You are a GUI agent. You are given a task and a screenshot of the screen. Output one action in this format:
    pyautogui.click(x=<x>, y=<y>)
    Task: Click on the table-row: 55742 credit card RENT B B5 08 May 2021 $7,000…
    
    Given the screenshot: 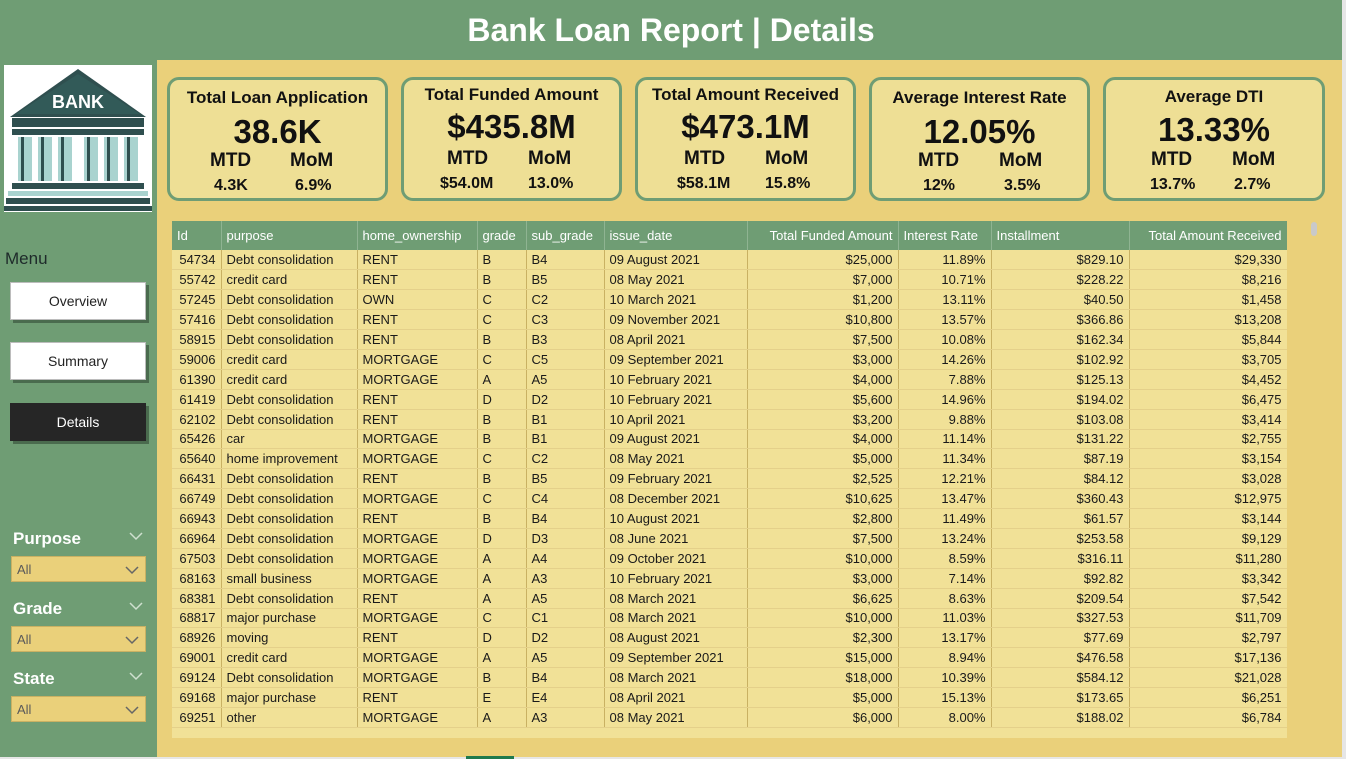 What is the action you would take?
    pyautogui.click(x=729, y=280)
    